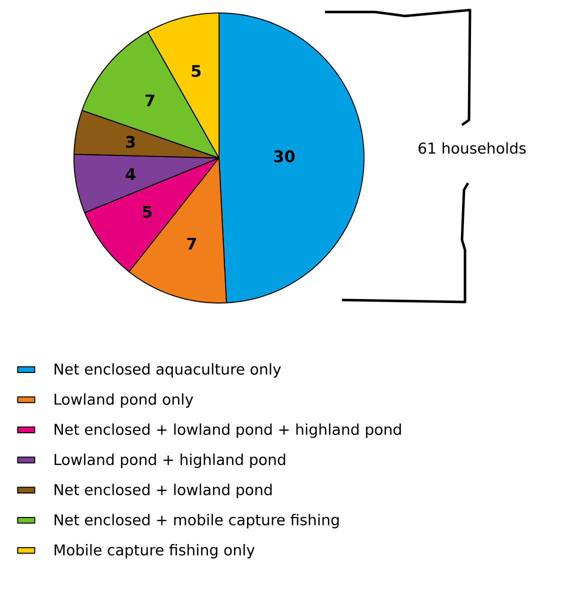  Describe the element at coordinates (130, 142) in the screenshot. I see `data-label: 3` at that location.